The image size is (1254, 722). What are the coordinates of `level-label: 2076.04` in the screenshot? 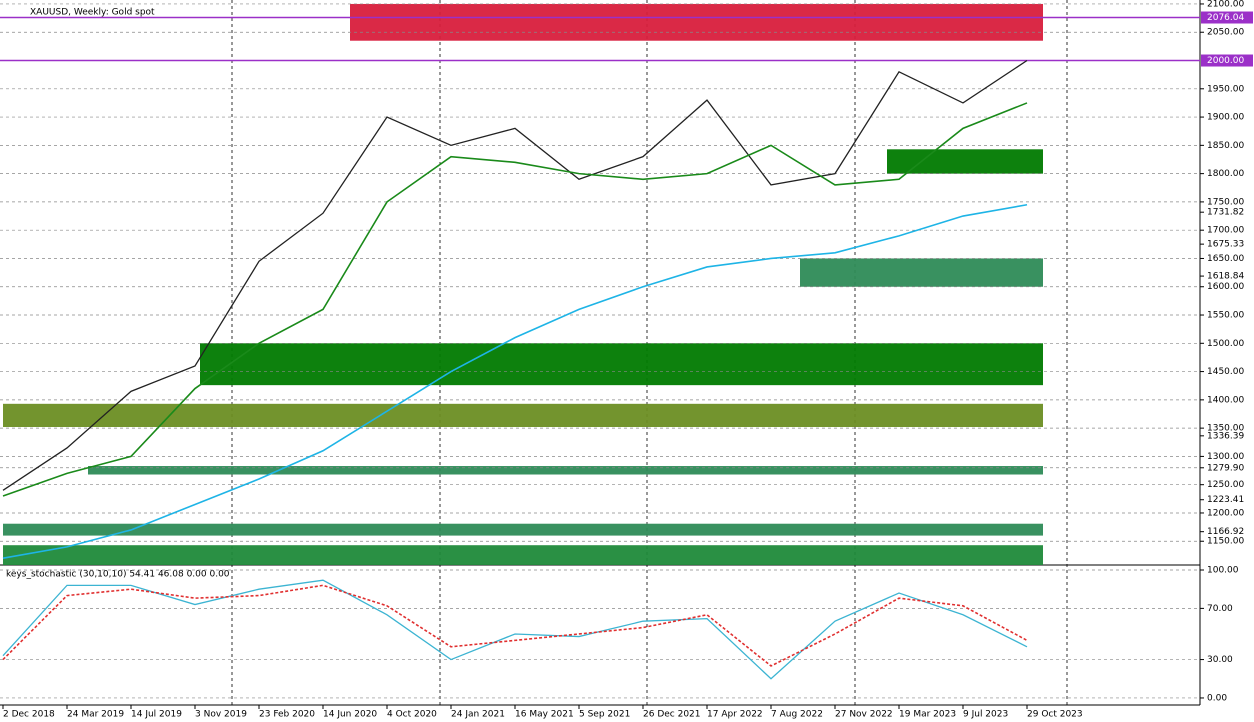 It's located at (1225, 18).